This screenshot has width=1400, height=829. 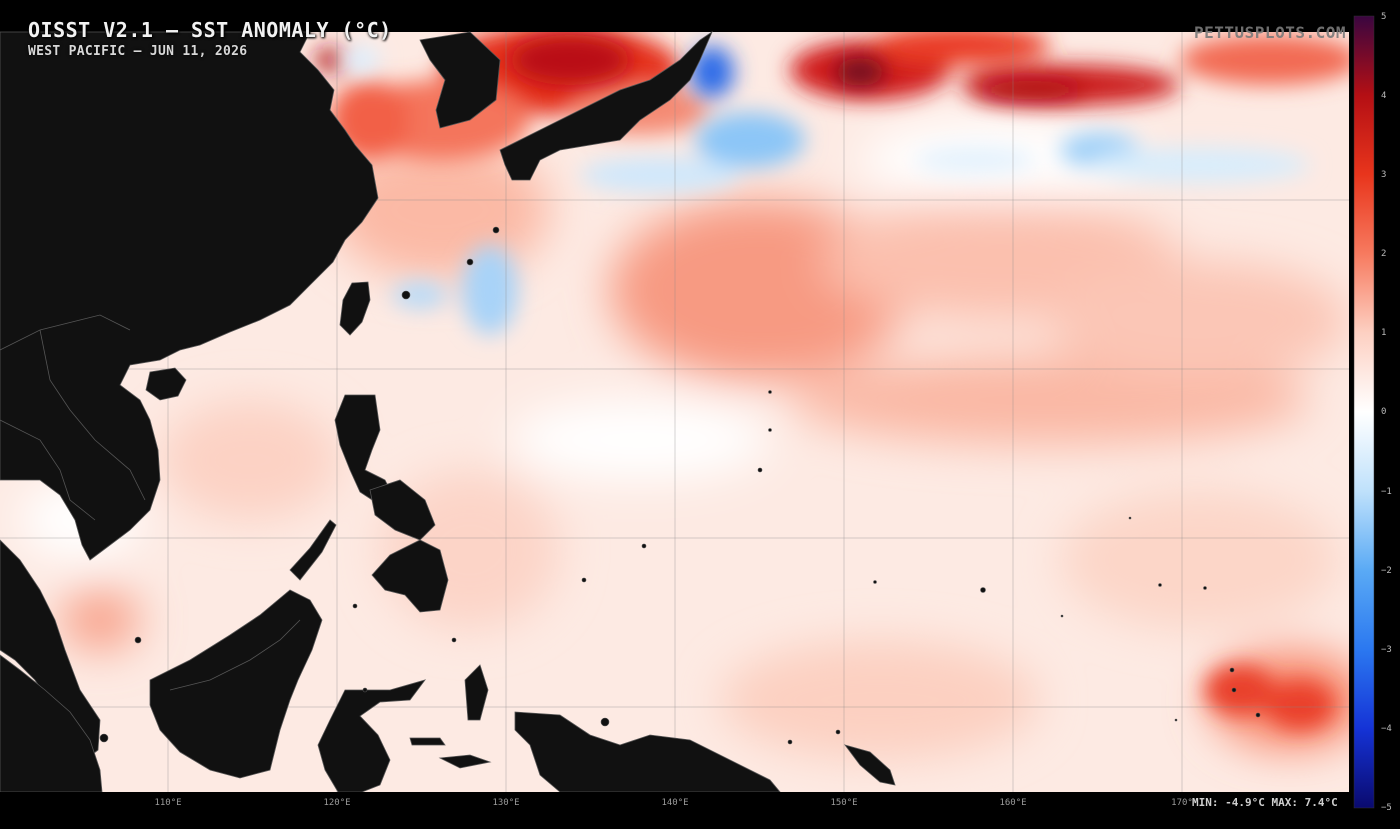 I want to click on lon-label-170: 170°, so click(x=1182, y=803).